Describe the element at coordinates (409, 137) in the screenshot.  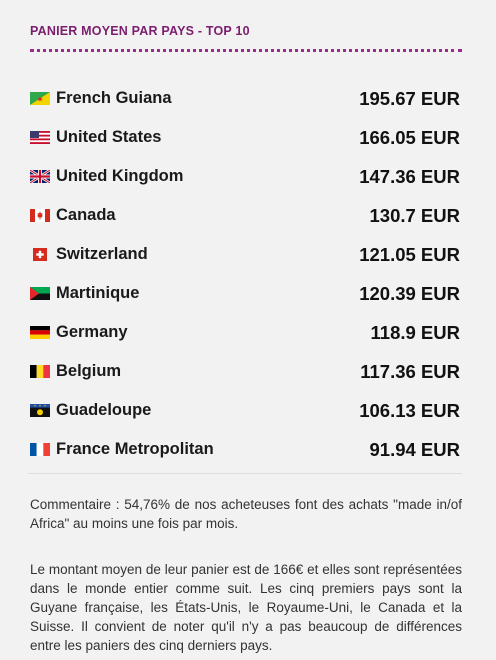
I see `average-basket-value: 166.05 EUR` at that location.